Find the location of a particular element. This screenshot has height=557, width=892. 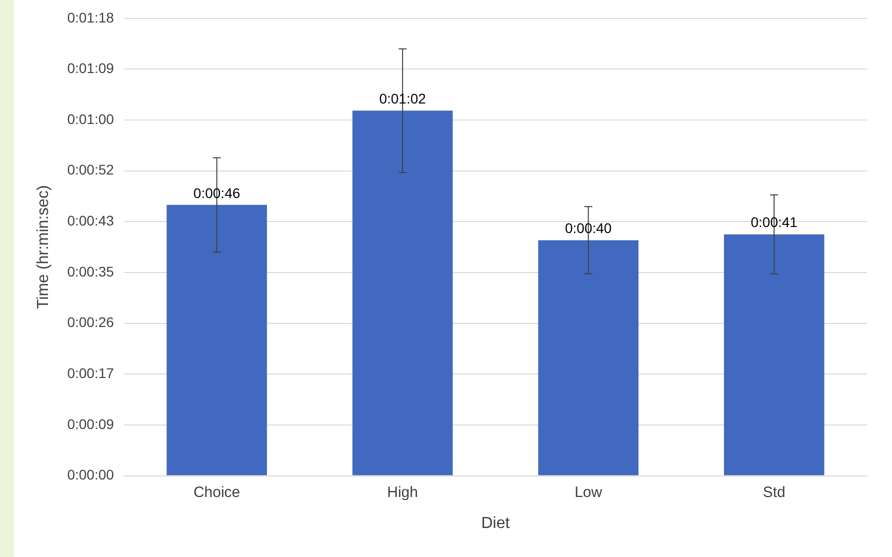

y-tick-label: 0:00:26 is located at coordinates (90, 322).